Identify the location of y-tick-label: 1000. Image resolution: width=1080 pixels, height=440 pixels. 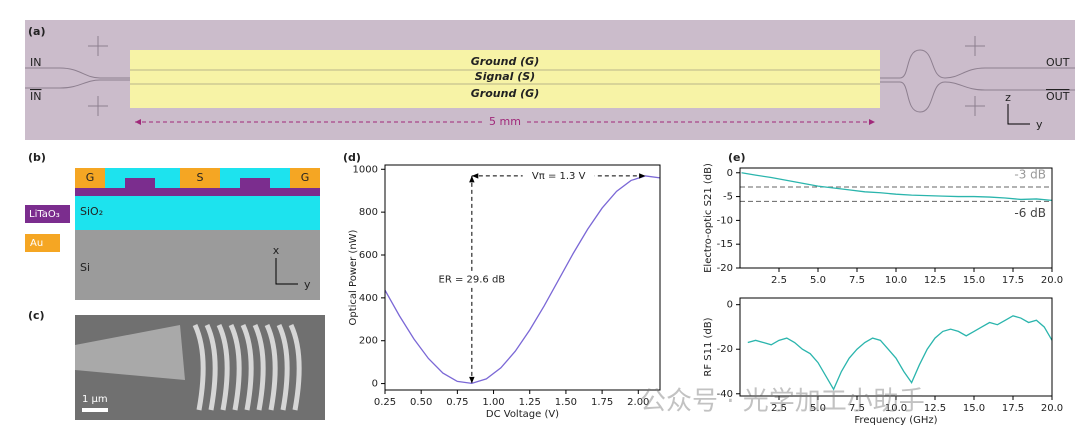
(365, 169).